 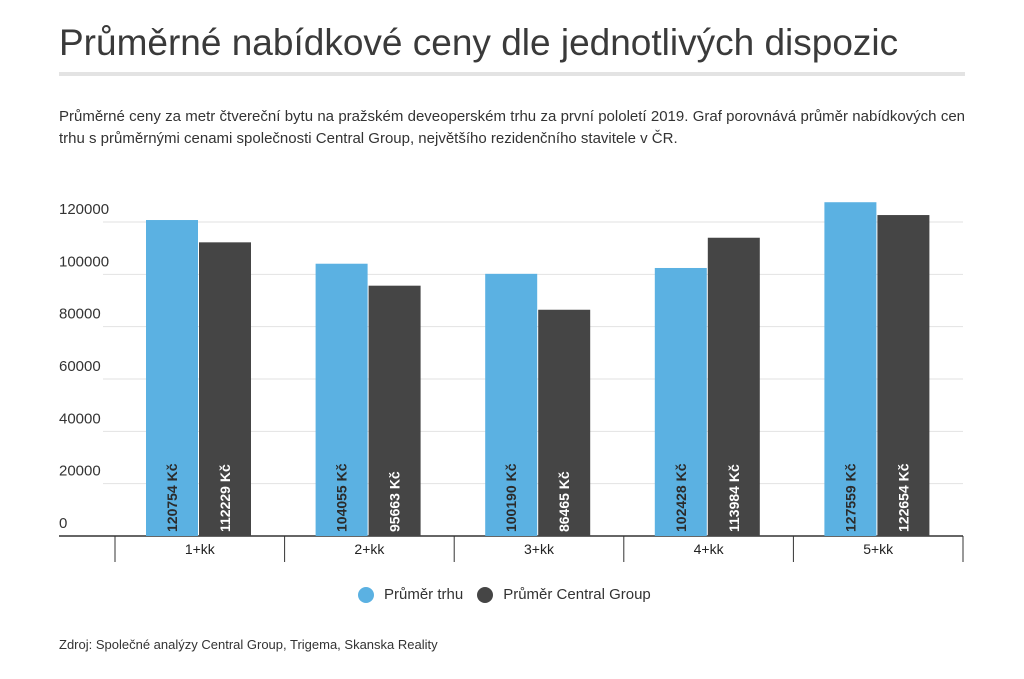 What do you see at coordinates (511, 404) in the screenshot?
I see `bar-market-3+kk` at bounding box center [511, 404].